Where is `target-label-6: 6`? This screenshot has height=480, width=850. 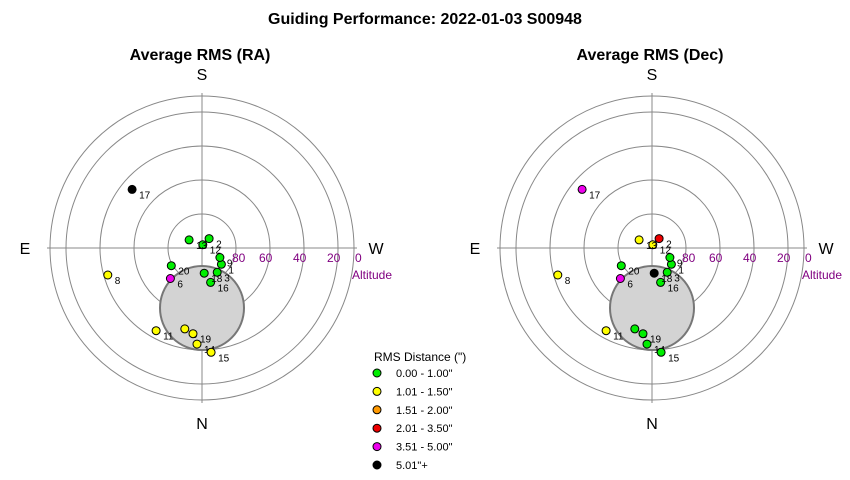 target-label-6: 6 is located at coordinates (630, 285).